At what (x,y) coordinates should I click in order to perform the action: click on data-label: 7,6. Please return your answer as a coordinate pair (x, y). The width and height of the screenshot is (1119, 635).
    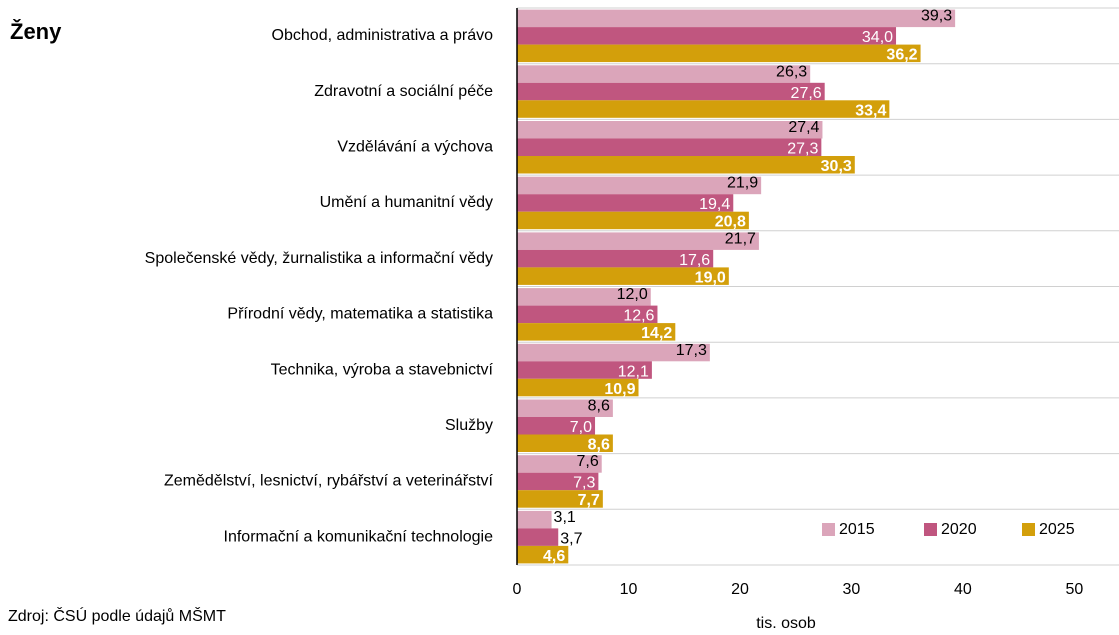
    Looking at the image, I should click on (587, 461).